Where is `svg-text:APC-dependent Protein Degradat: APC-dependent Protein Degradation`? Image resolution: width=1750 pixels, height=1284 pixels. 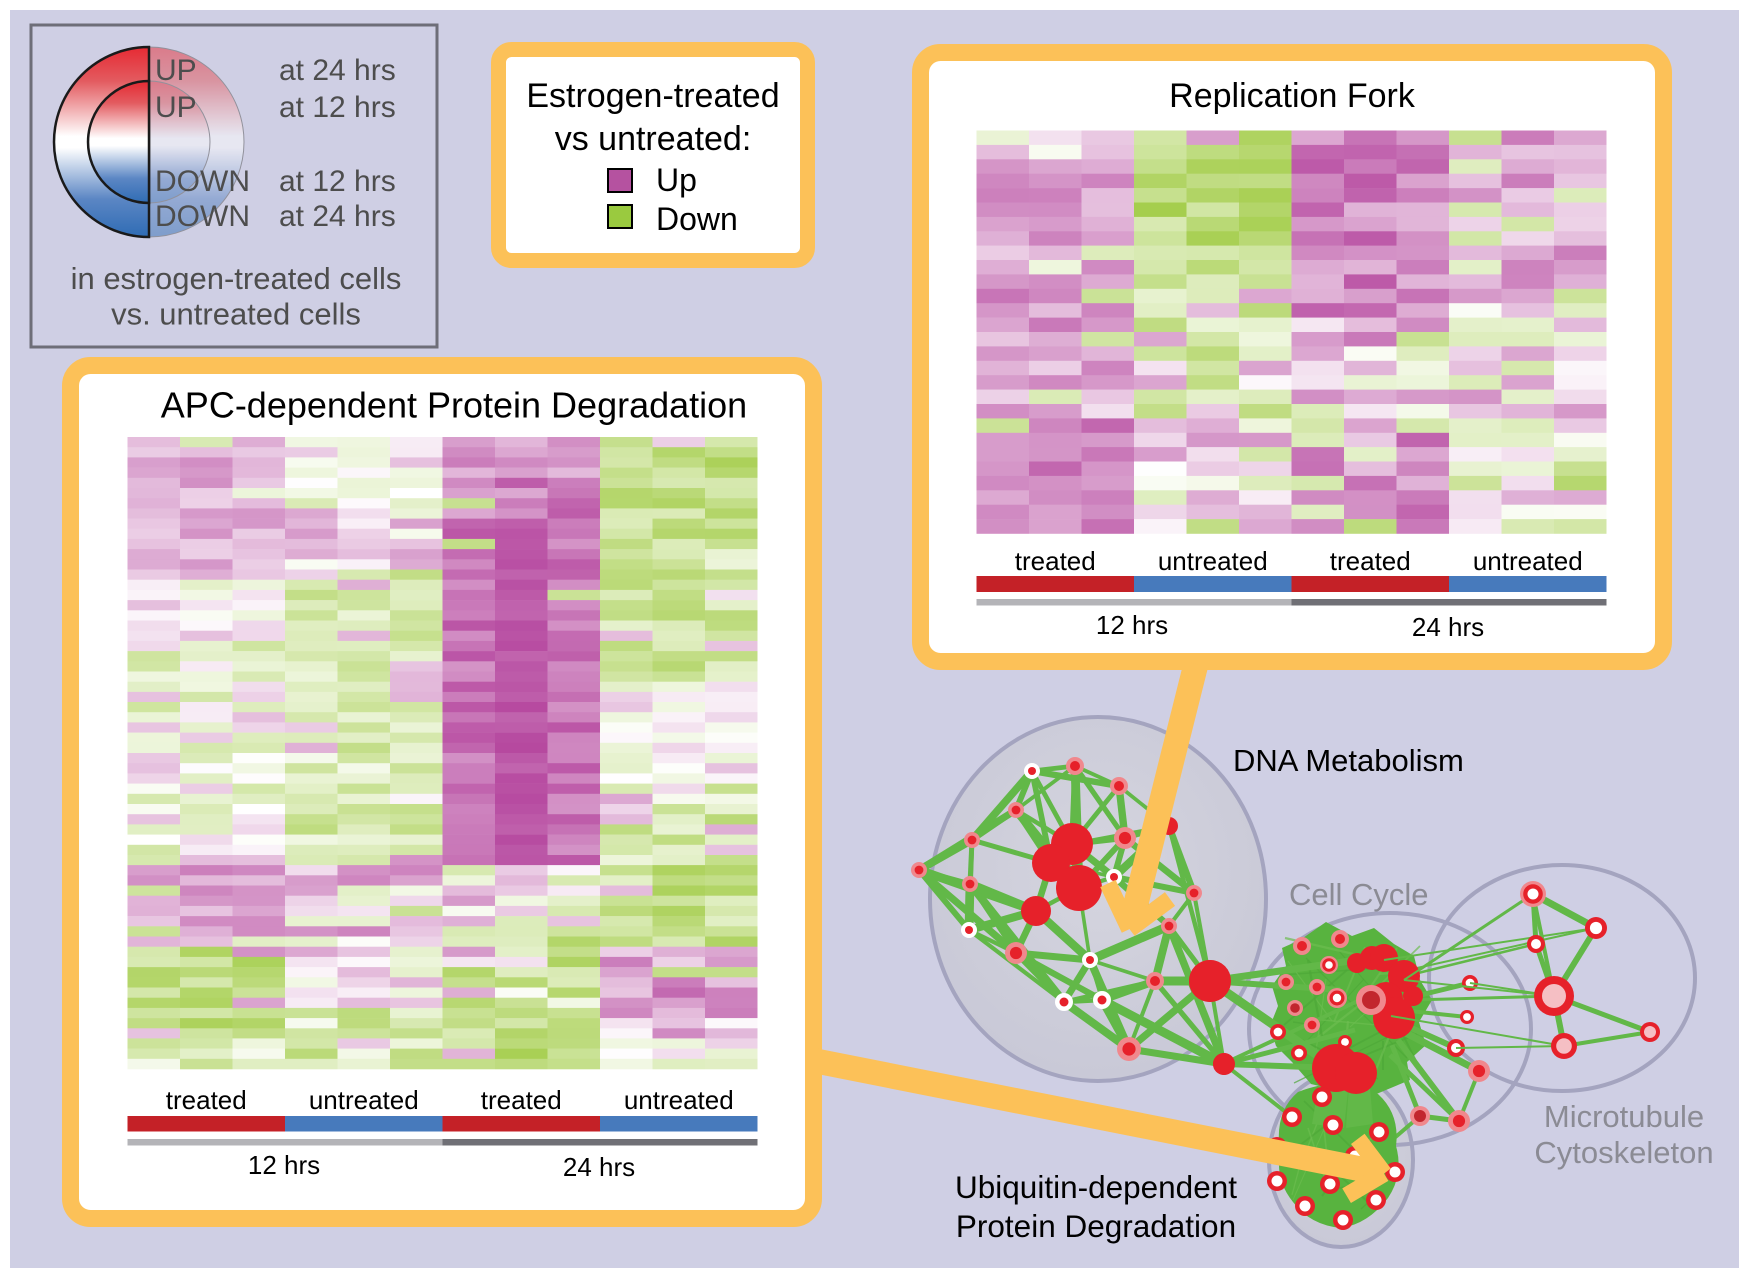
svg-text:APC-dependent Protein Degradat: APC-dependent Protein Degradation is located at coordinates (454, 405).